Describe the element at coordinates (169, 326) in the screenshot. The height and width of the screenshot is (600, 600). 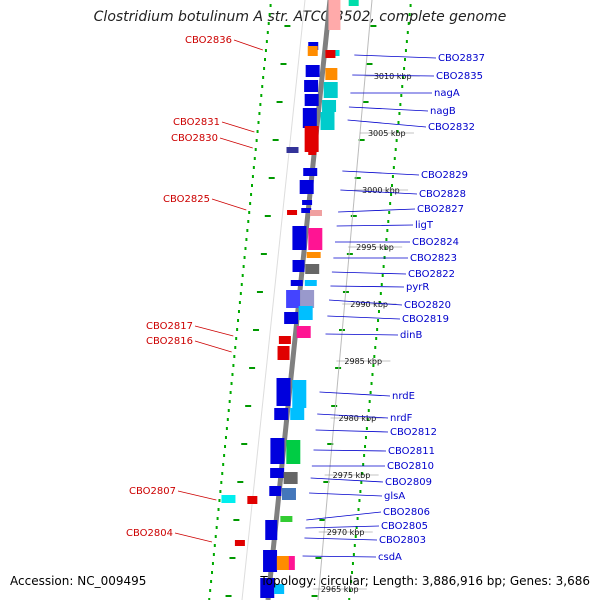
I see `gene-label-left: CBO2817` at that location.